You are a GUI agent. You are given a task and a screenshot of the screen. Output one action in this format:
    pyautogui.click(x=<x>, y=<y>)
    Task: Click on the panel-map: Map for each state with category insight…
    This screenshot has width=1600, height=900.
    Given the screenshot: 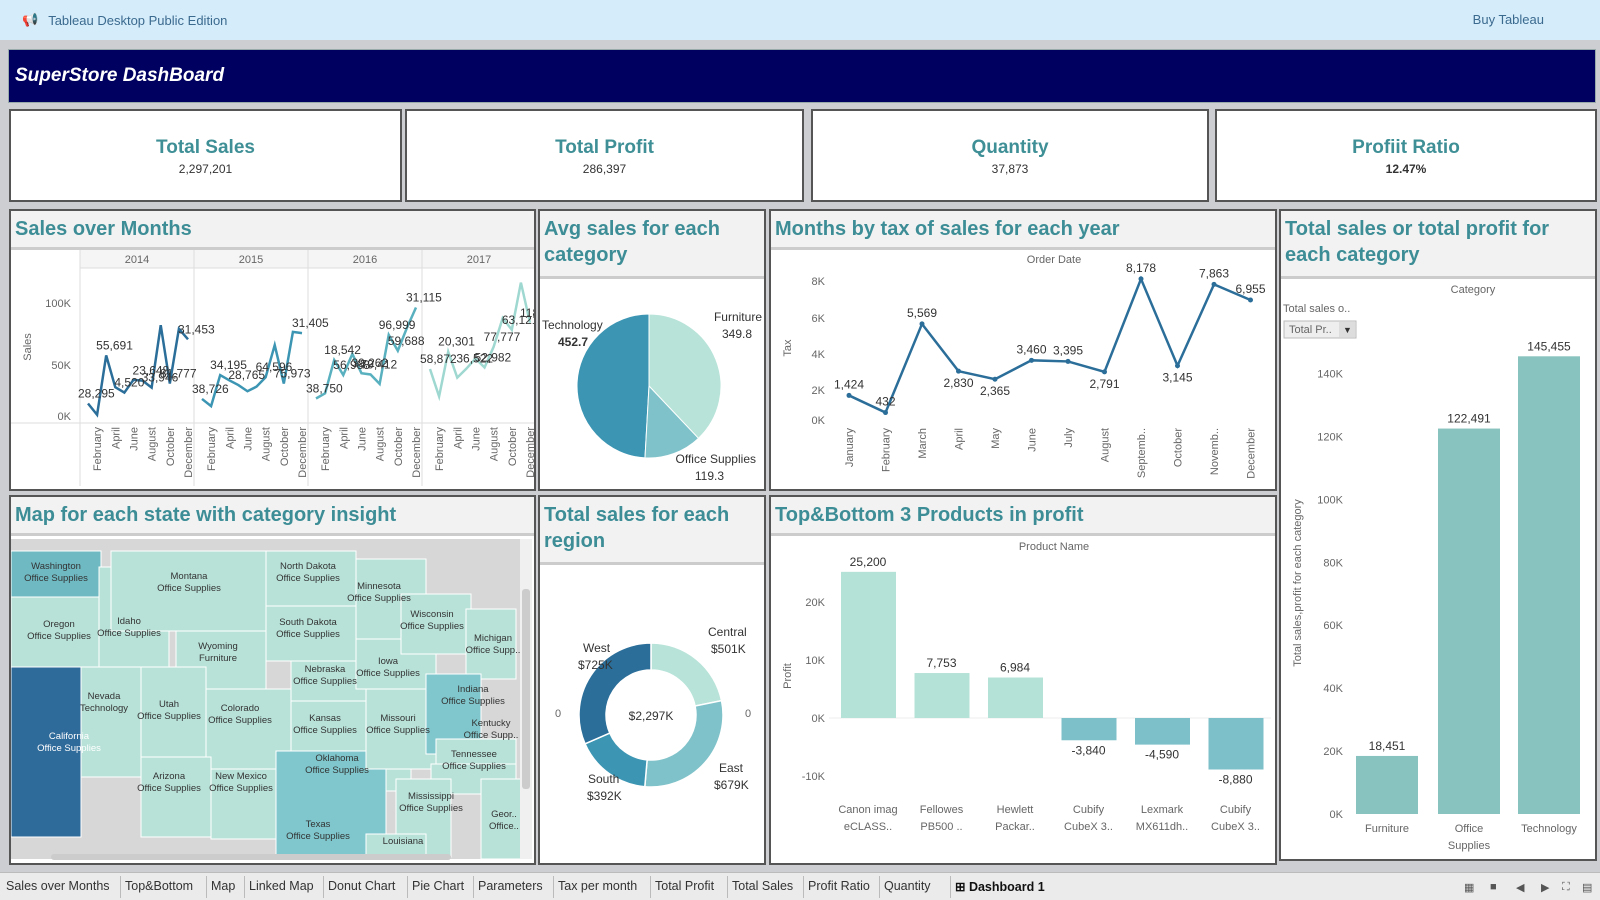 What is the action you would take?
    pyautogui.click(x=272, y=680)
    